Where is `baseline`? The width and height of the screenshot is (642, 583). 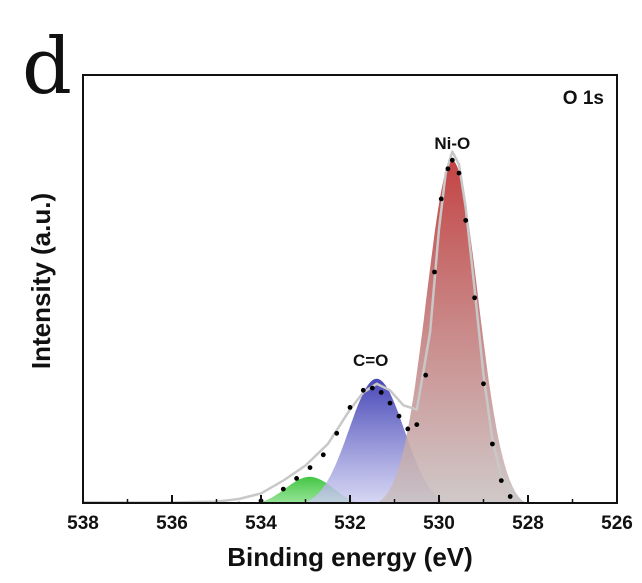
baseline is located at coordinates (350, 508).